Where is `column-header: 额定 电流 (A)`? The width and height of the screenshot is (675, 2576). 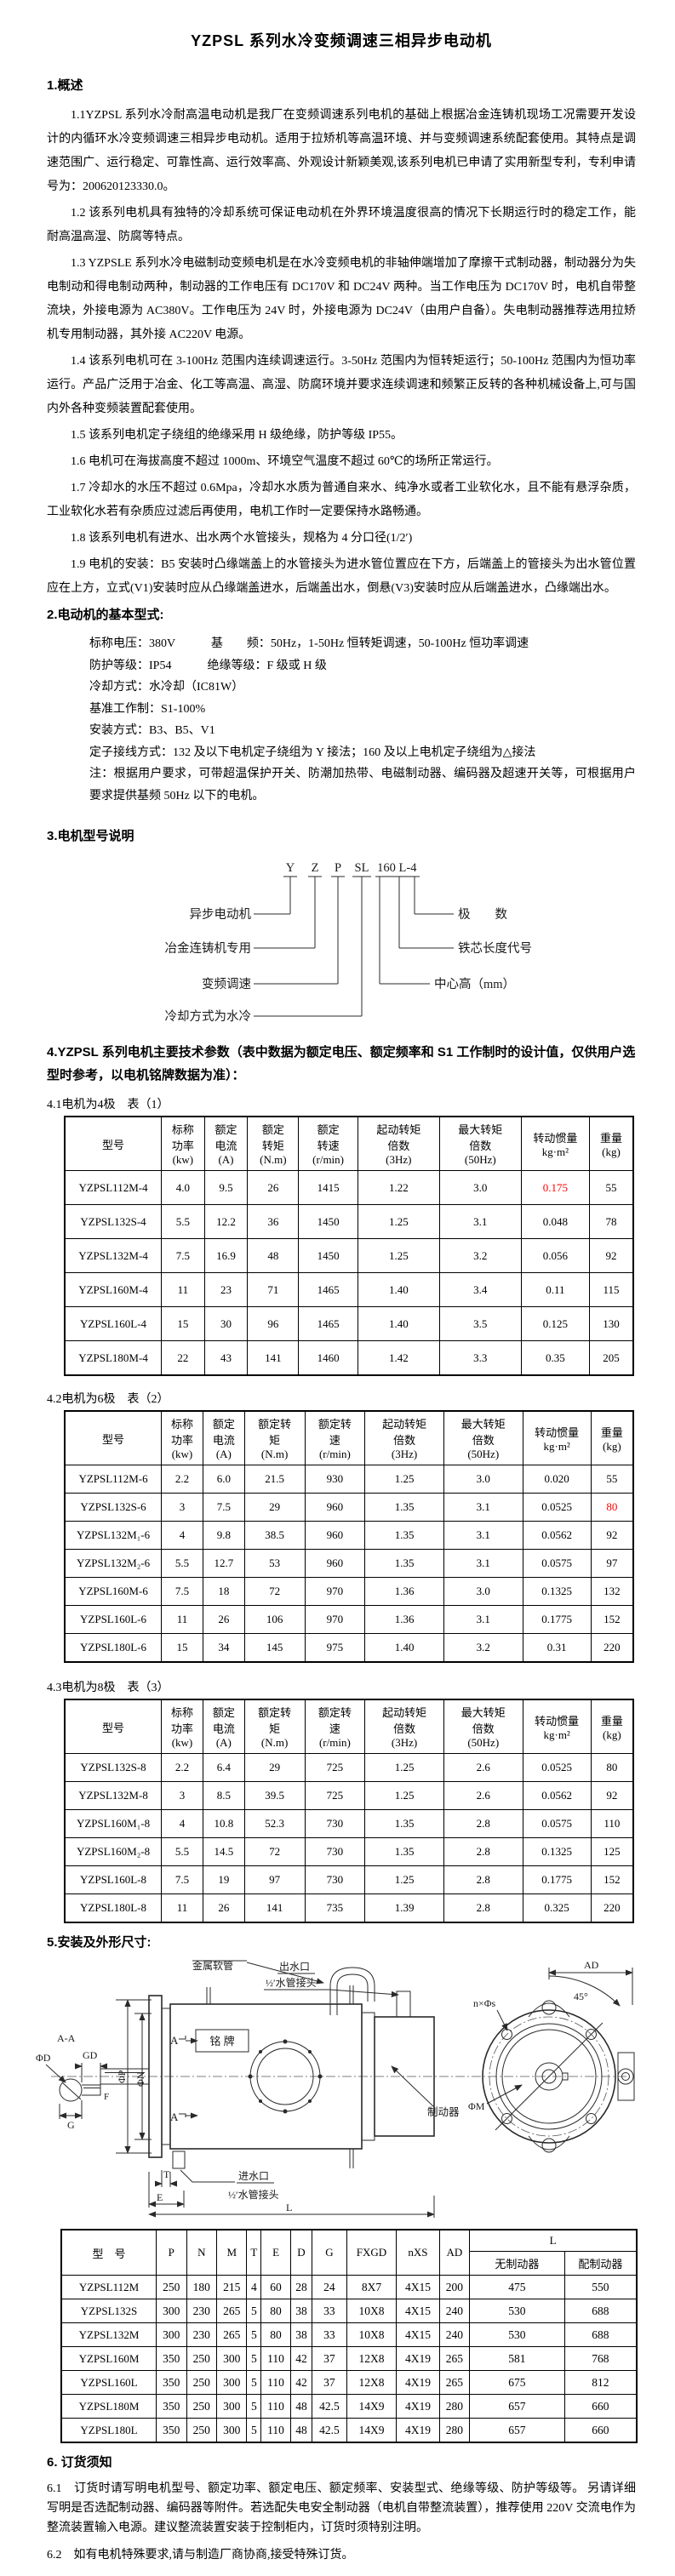
column-header: 额定 电流 (A) is located at coordinates (224, 1437).